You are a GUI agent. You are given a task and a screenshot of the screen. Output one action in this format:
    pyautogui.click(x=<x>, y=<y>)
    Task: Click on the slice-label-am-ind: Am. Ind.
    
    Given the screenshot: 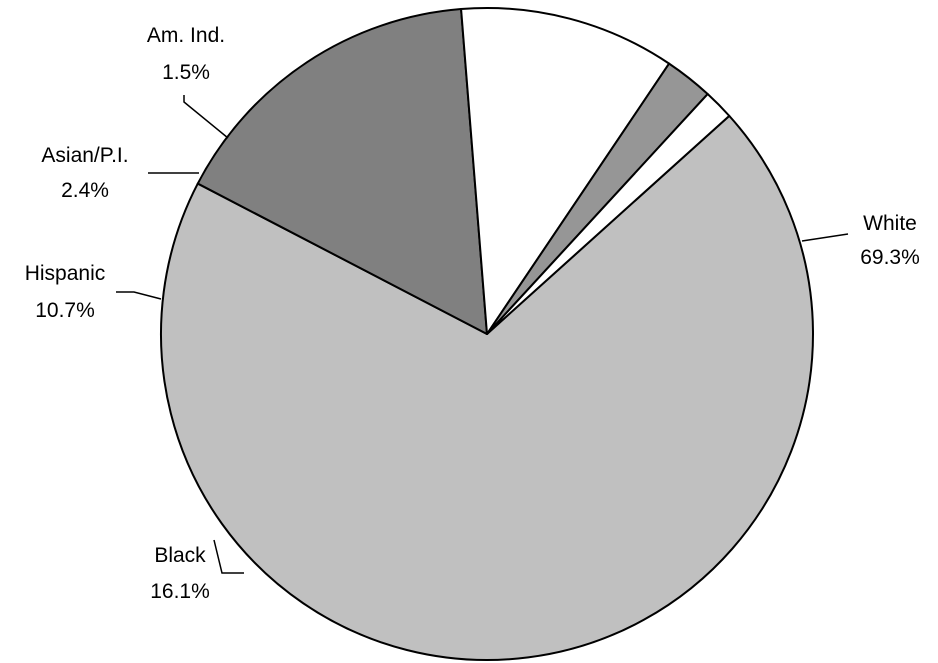 What is the action you would take?
    pyautogui.click(x=186, y=35)
    